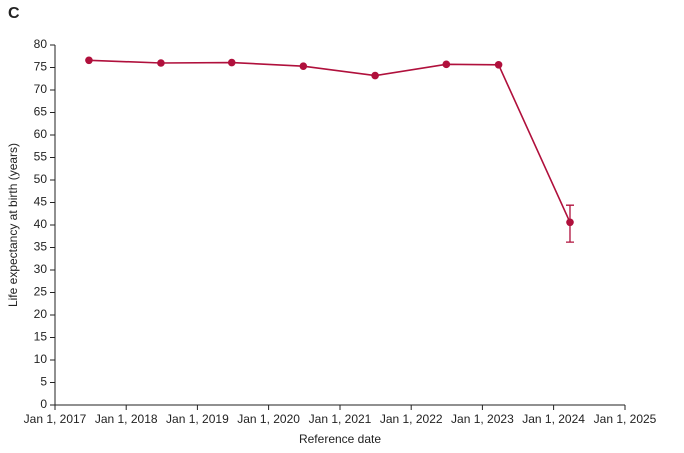 This screenshot has height=453, width=684. I want to click on chart-title: C, so click(14, 13).